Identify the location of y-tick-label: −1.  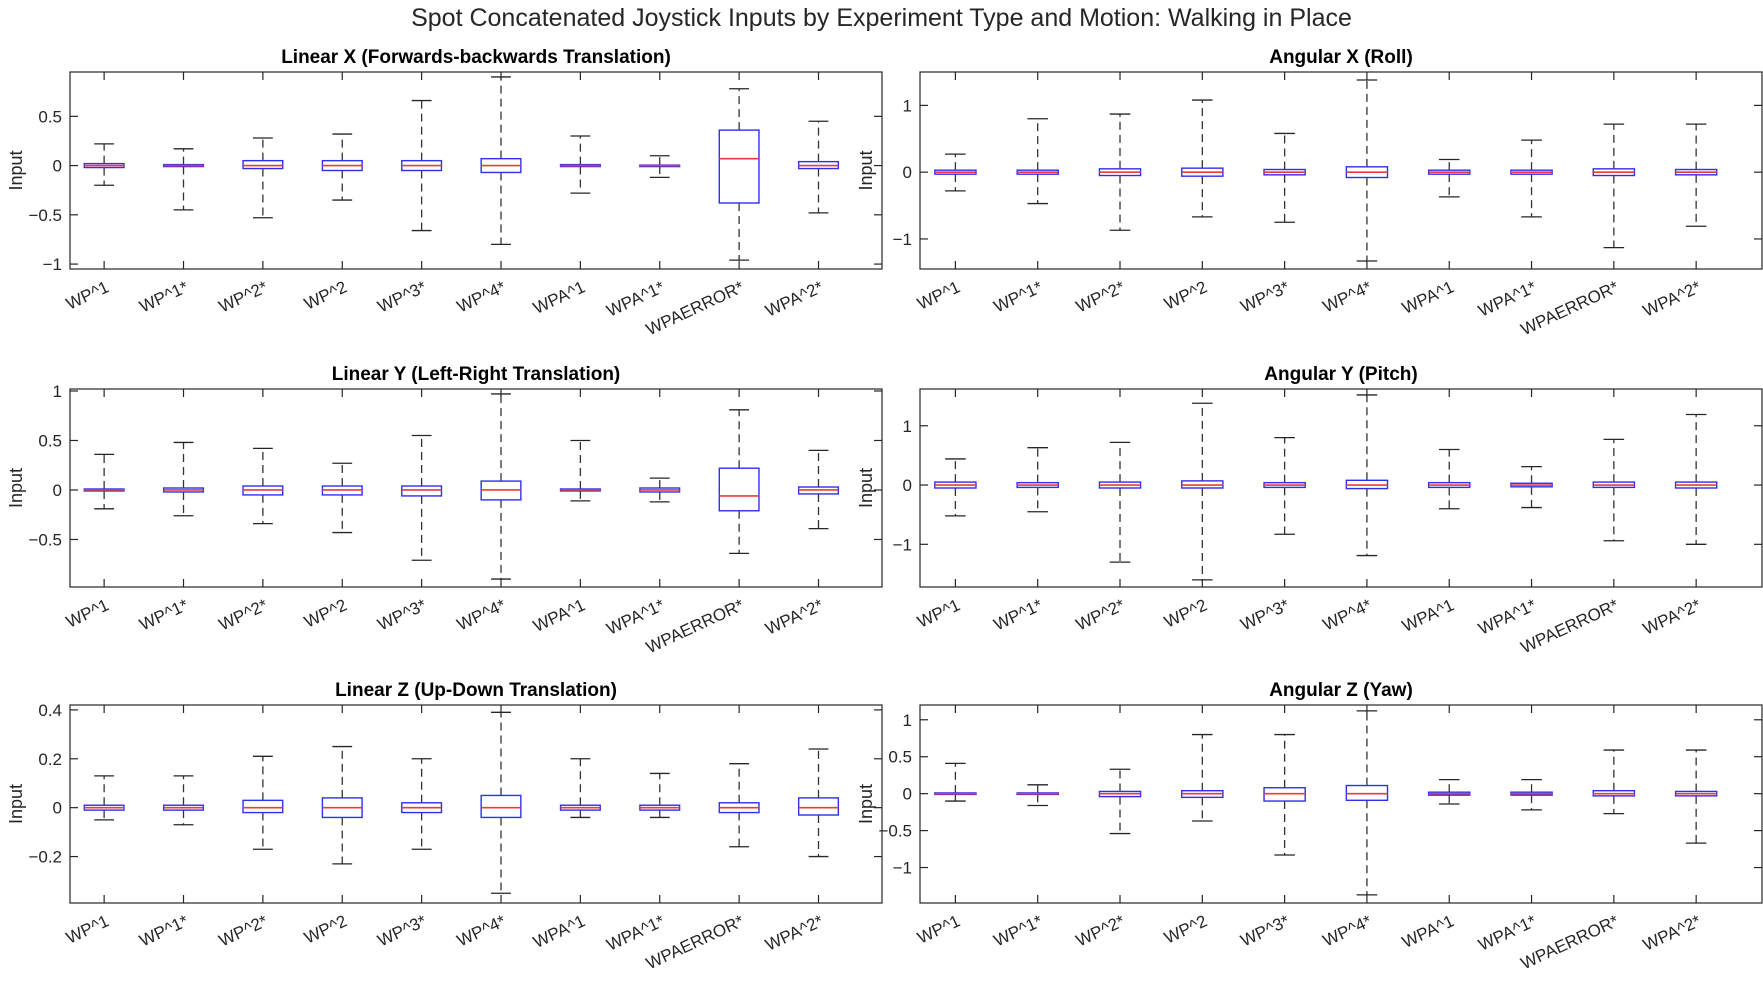
(902, 544).